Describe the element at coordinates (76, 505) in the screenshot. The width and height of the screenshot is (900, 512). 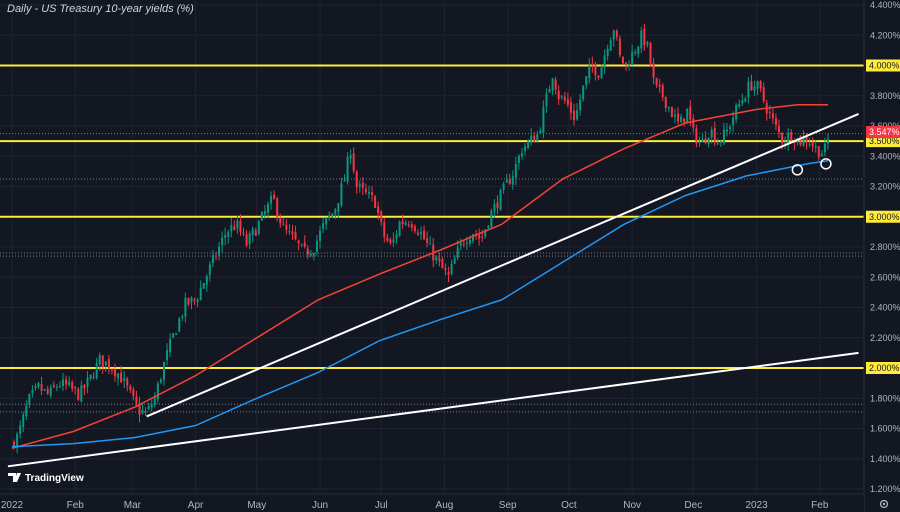
I see `x-tick-label: Feb` at that location.